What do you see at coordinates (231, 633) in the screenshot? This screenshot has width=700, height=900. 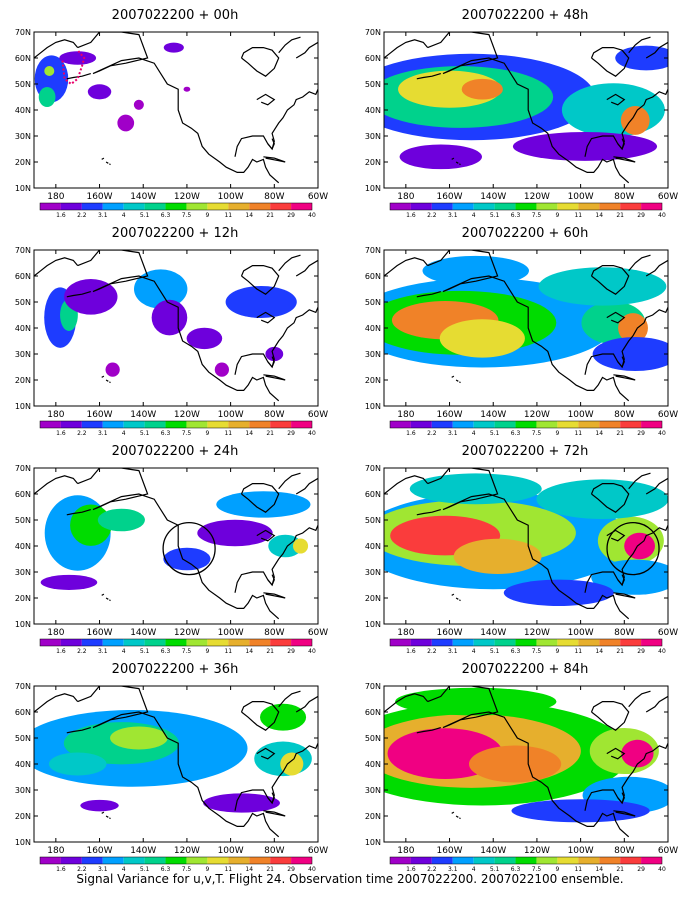 I see `lon-label: 100W` at bounding box center [231, 633].